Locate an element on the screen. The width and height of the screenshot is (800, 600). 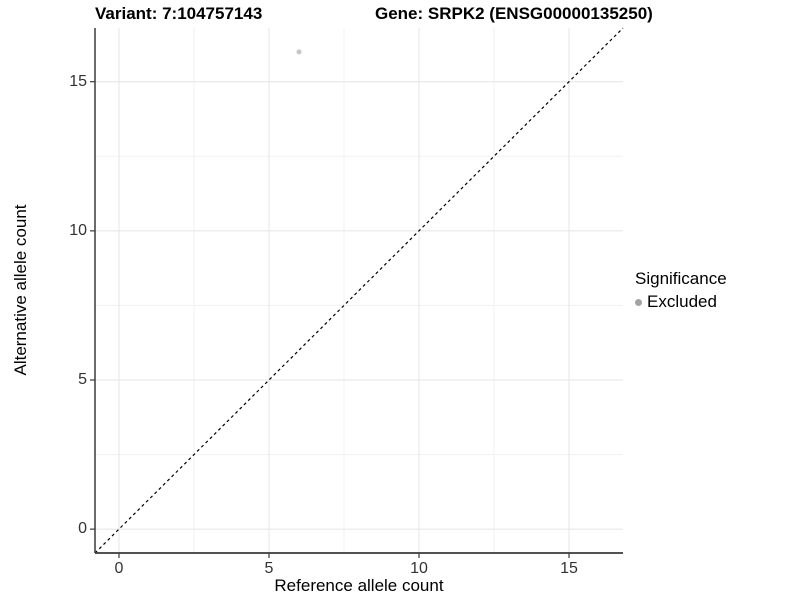
x-tick-label: 0 is located at coordinates (119, 568).